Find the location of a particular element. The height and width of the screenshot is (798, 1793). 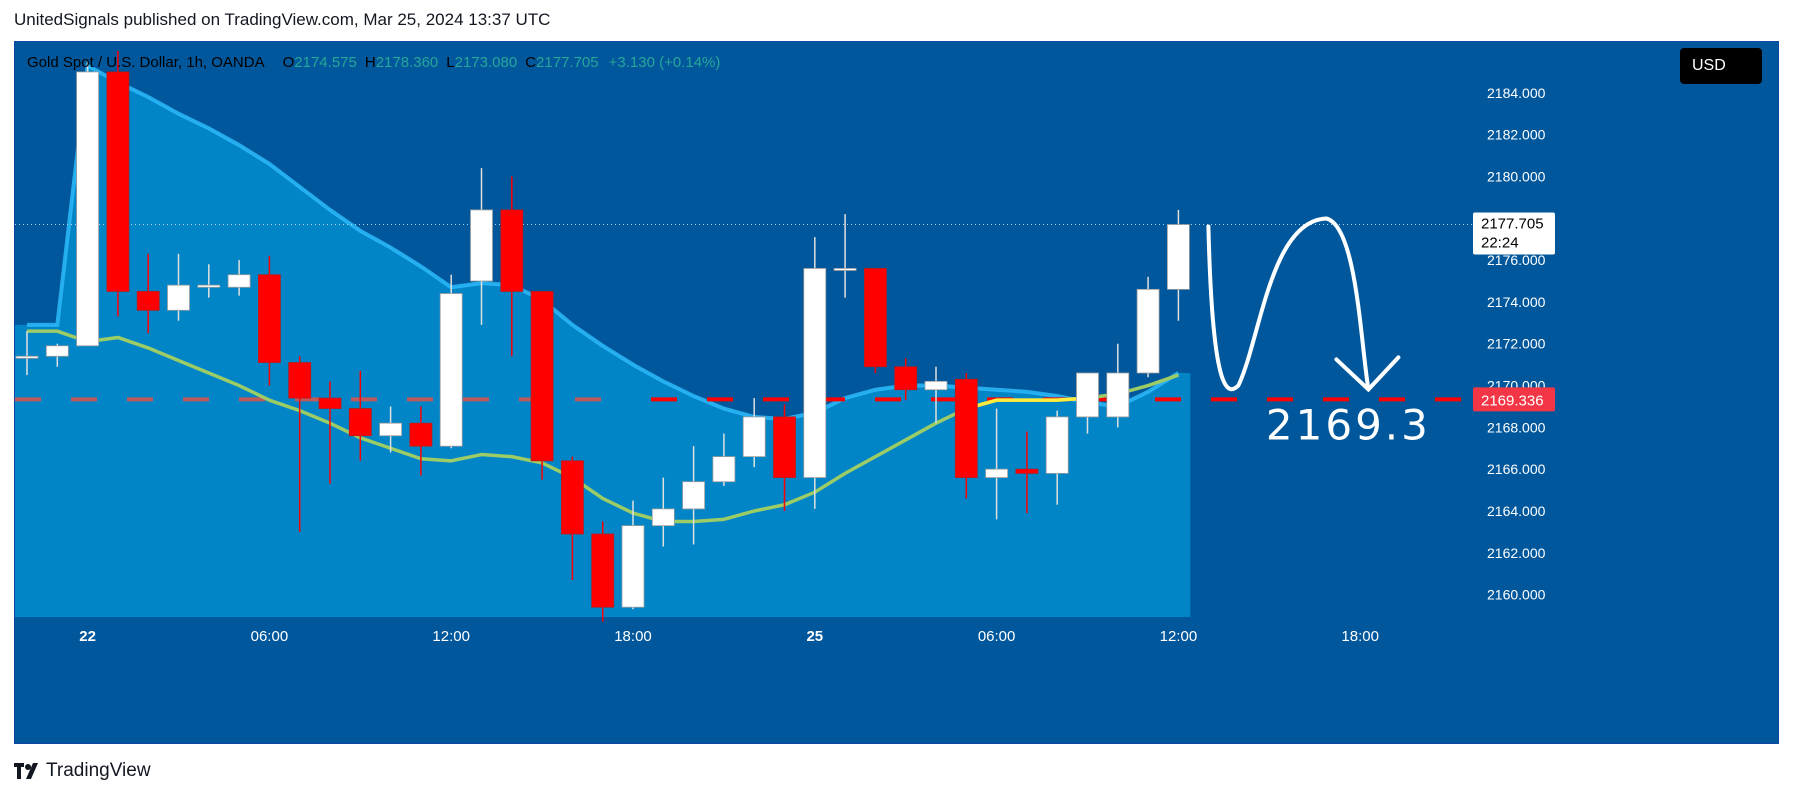

last-price-tag is located at coordinates (1514, 233).